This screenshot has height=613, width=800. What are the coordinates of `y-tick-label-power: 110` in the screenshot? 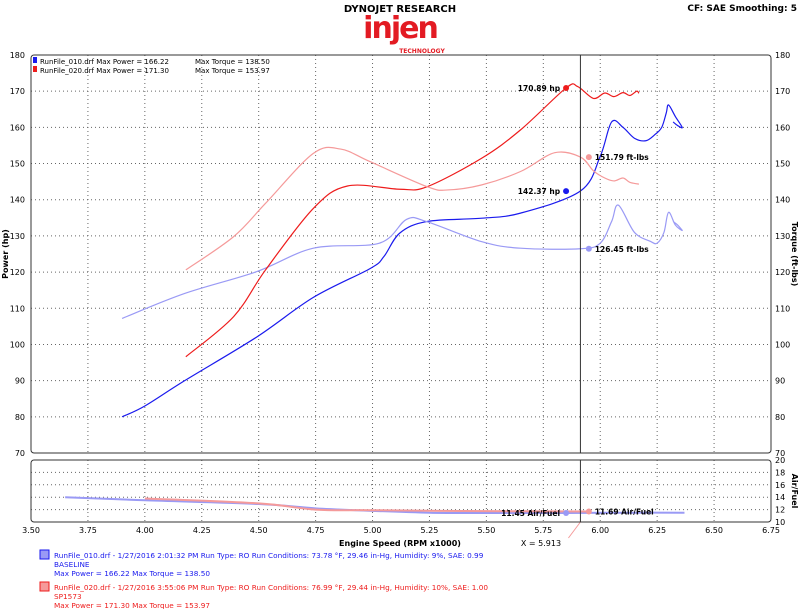 It's located at (17, 308).